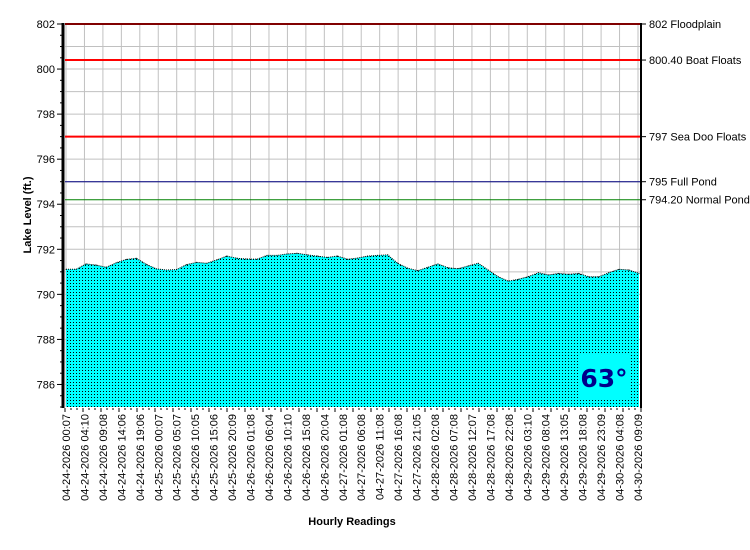 This screenshot has width=750, height=550. What do you see at coordinates (67, 457) in the screenshot?
I see `x-tick-label: 04-24-2026 00:07` at bounding box center [67, 457].